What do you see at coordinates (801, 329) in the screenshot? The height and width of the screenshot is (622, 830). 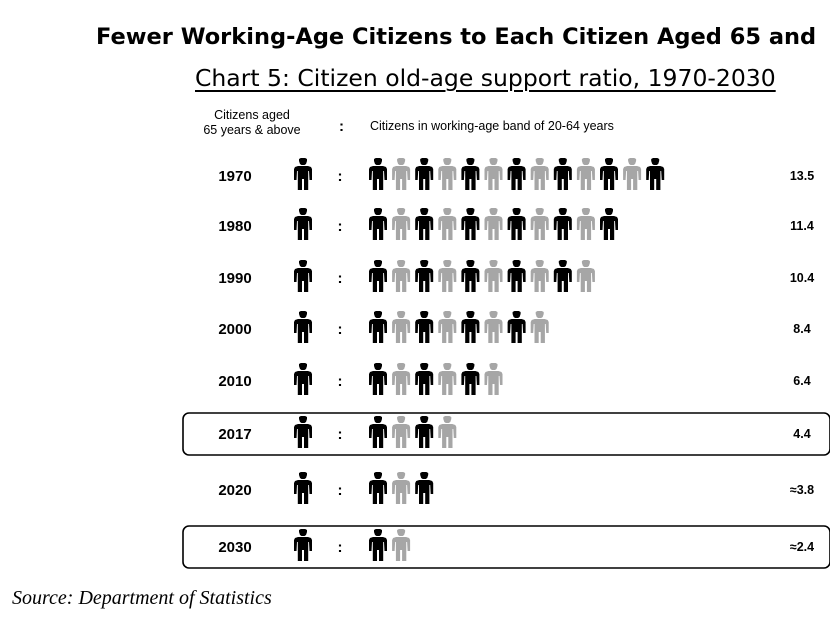 I see `value-label-2000: 8.4` at bounding box center [801, 329].